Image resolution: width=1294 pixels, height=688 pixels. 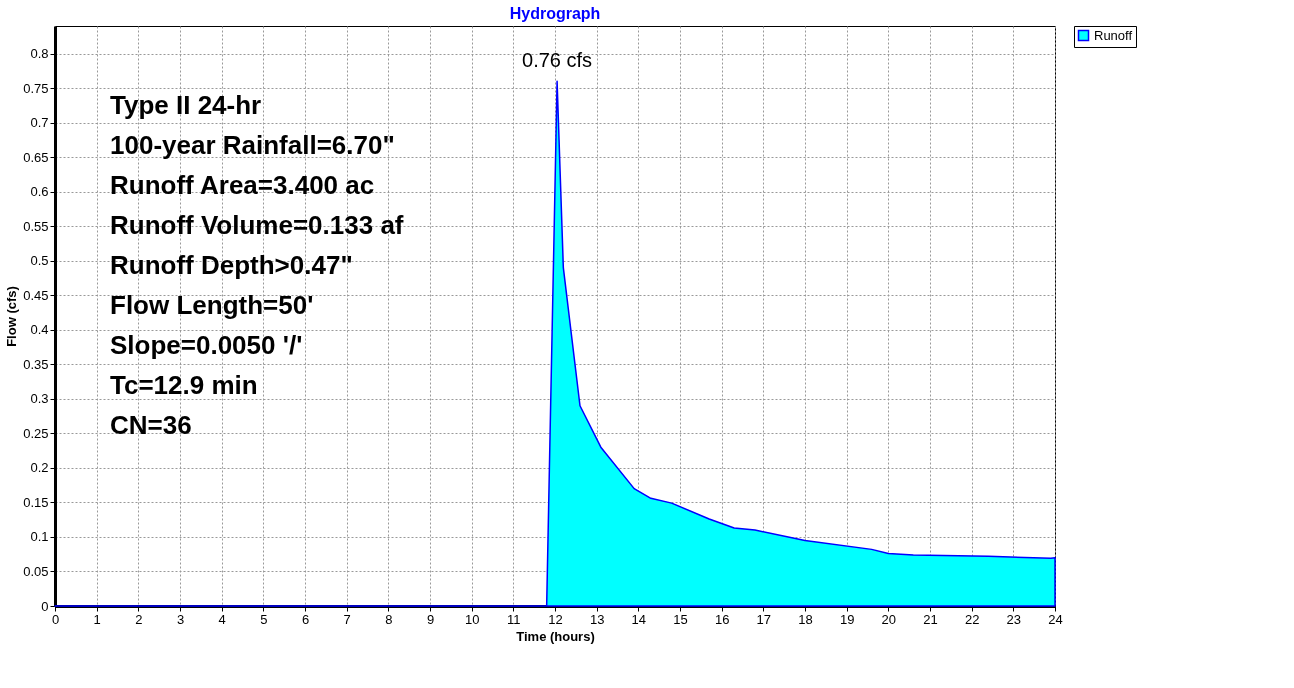 I want to click on x-tick-label: 24, so click(x=1055, y=619).